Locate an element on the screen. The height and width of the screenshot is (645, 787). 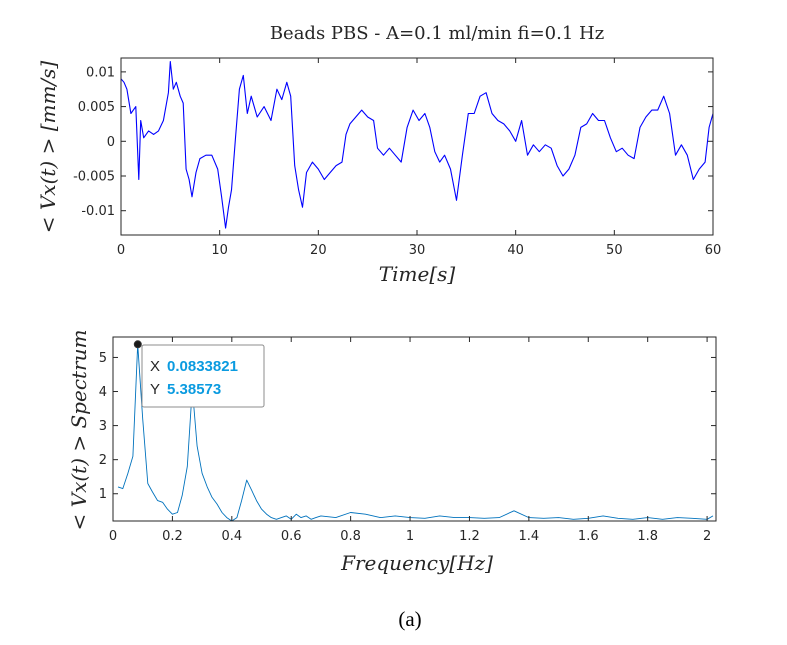
spectrum-x-tick-label: 0 is located at coordinates (113, 536).